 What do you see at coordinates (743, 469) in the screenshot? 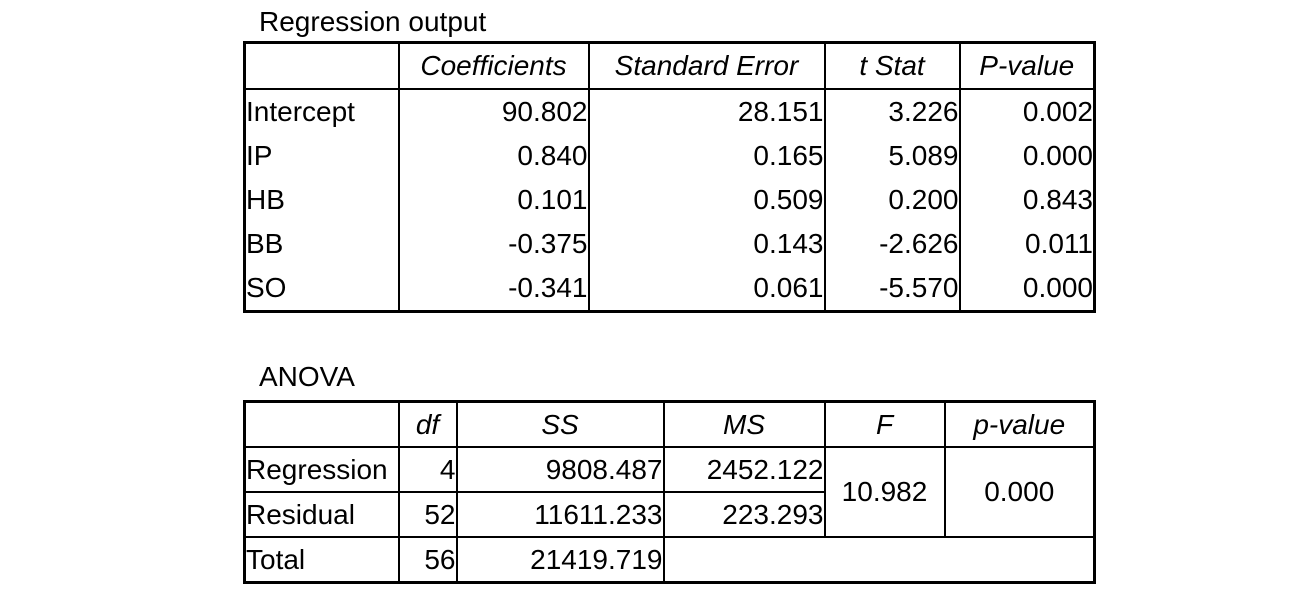
I see `ms-cell: 2452.122` at bounding box center [743, 469].